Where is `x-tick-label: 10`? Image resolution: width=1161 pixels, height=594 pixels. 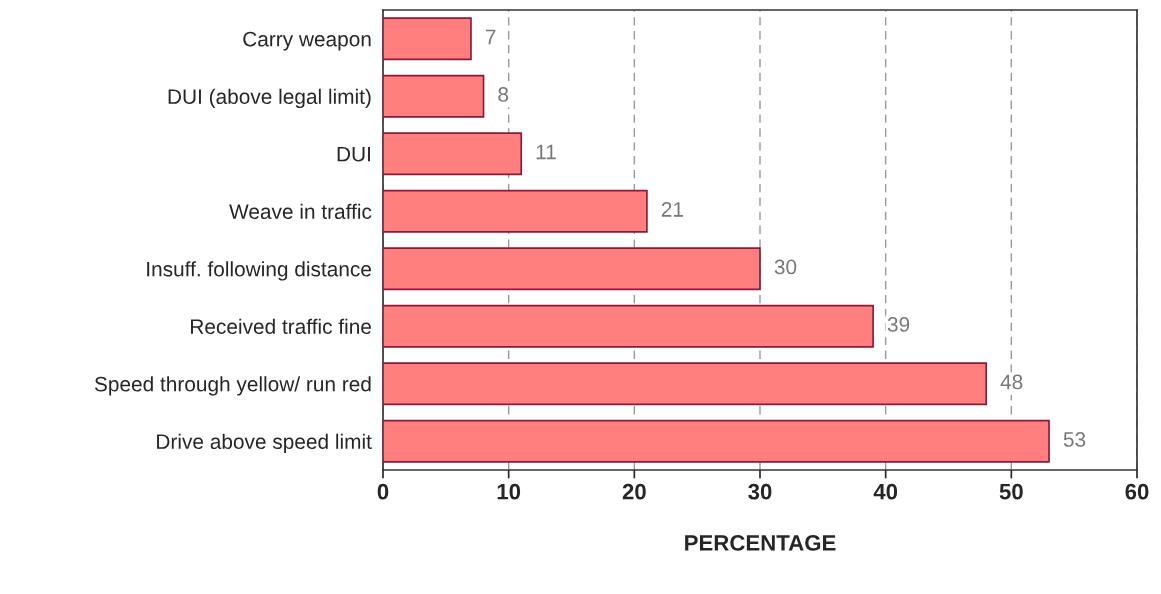 x-tick-label: 10 is located at coordinates (509, 491).